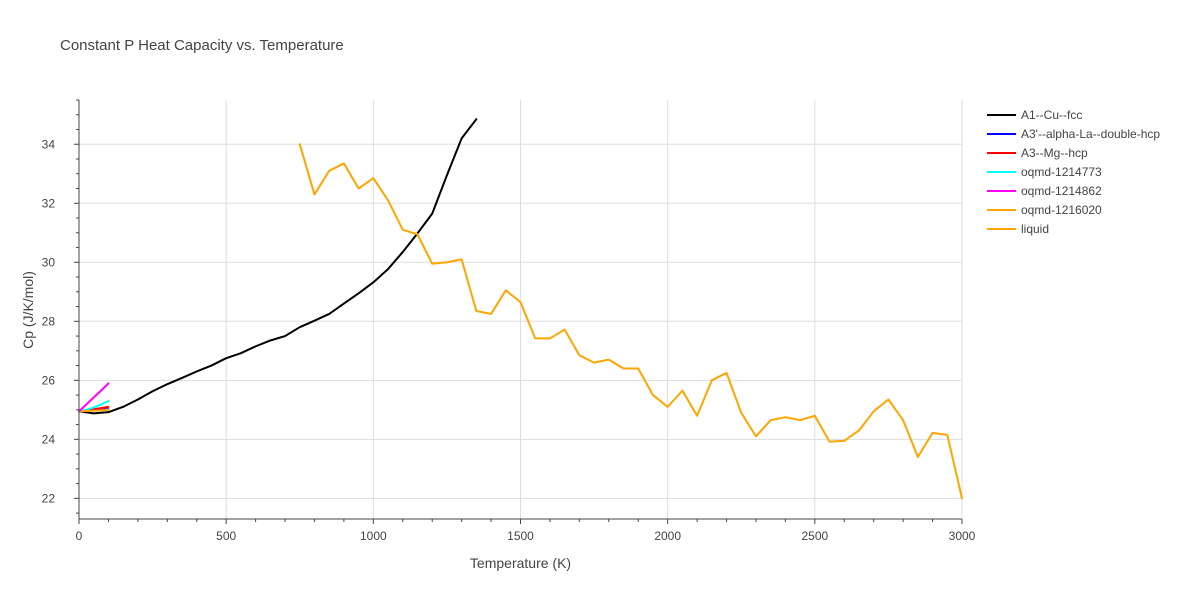 This screenshot has width=1200, height=600. Describe the element at coordinates (49, 380) in the screenshot. I see `y-tick-label: 26` at that location.